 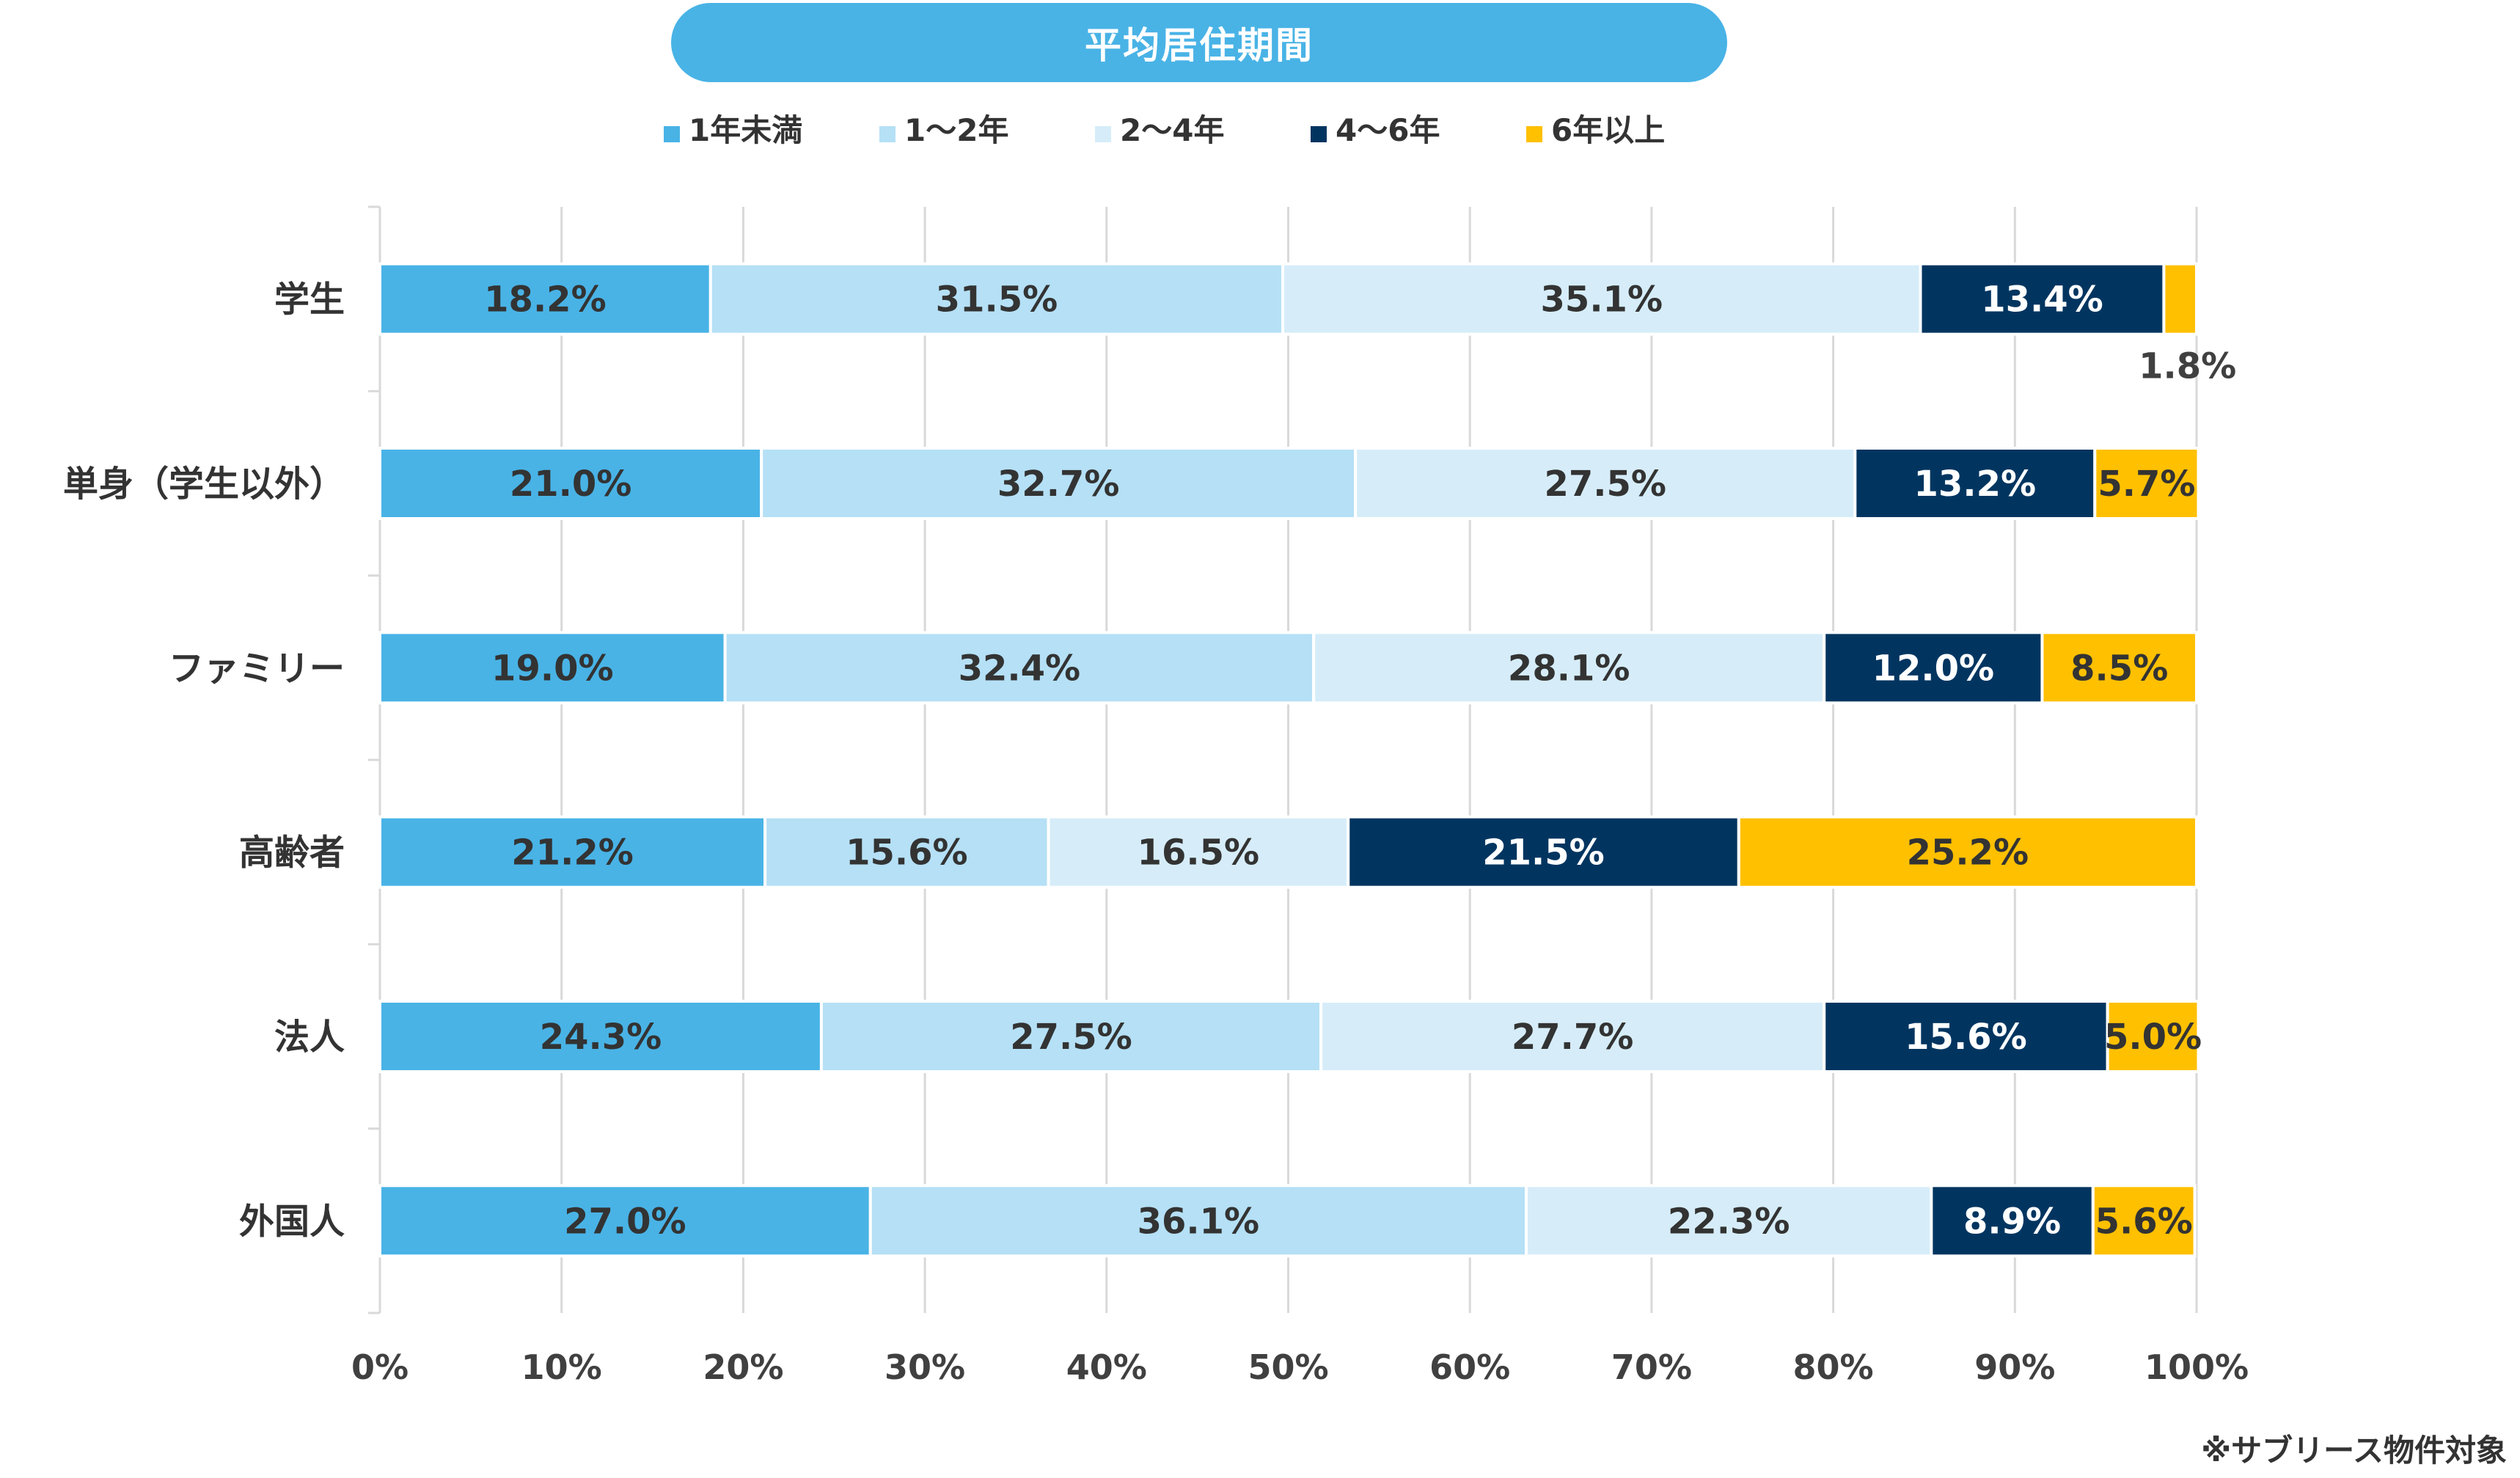 What do you see at coordinates (2354, 1450) in the screenshot?
I see `footnote: ※サブリース物件対象` at bounding box center [2354, 1450].